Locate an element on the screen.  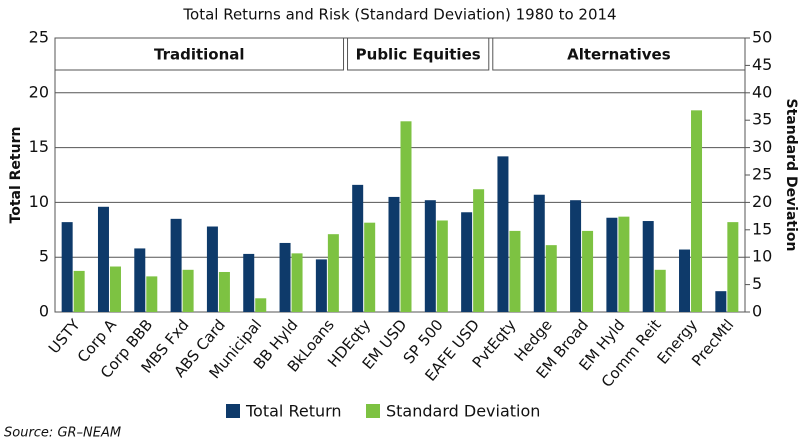
group-label: Alternatives is located at coordinates (619, 55).